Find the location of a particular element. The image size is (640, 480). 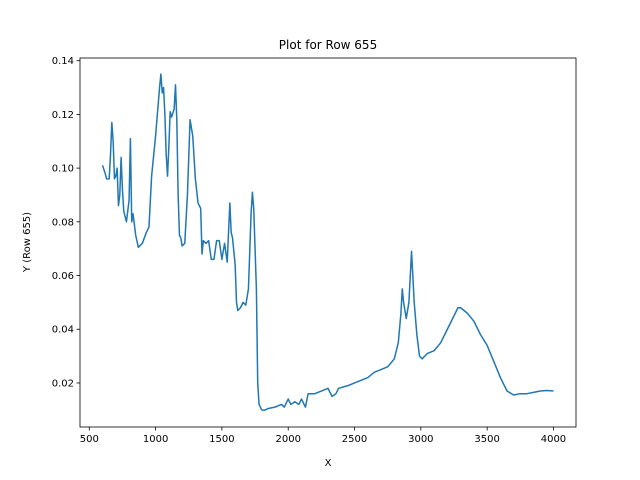

x-tick-label: 1500 is located at coordinates (221, 439).